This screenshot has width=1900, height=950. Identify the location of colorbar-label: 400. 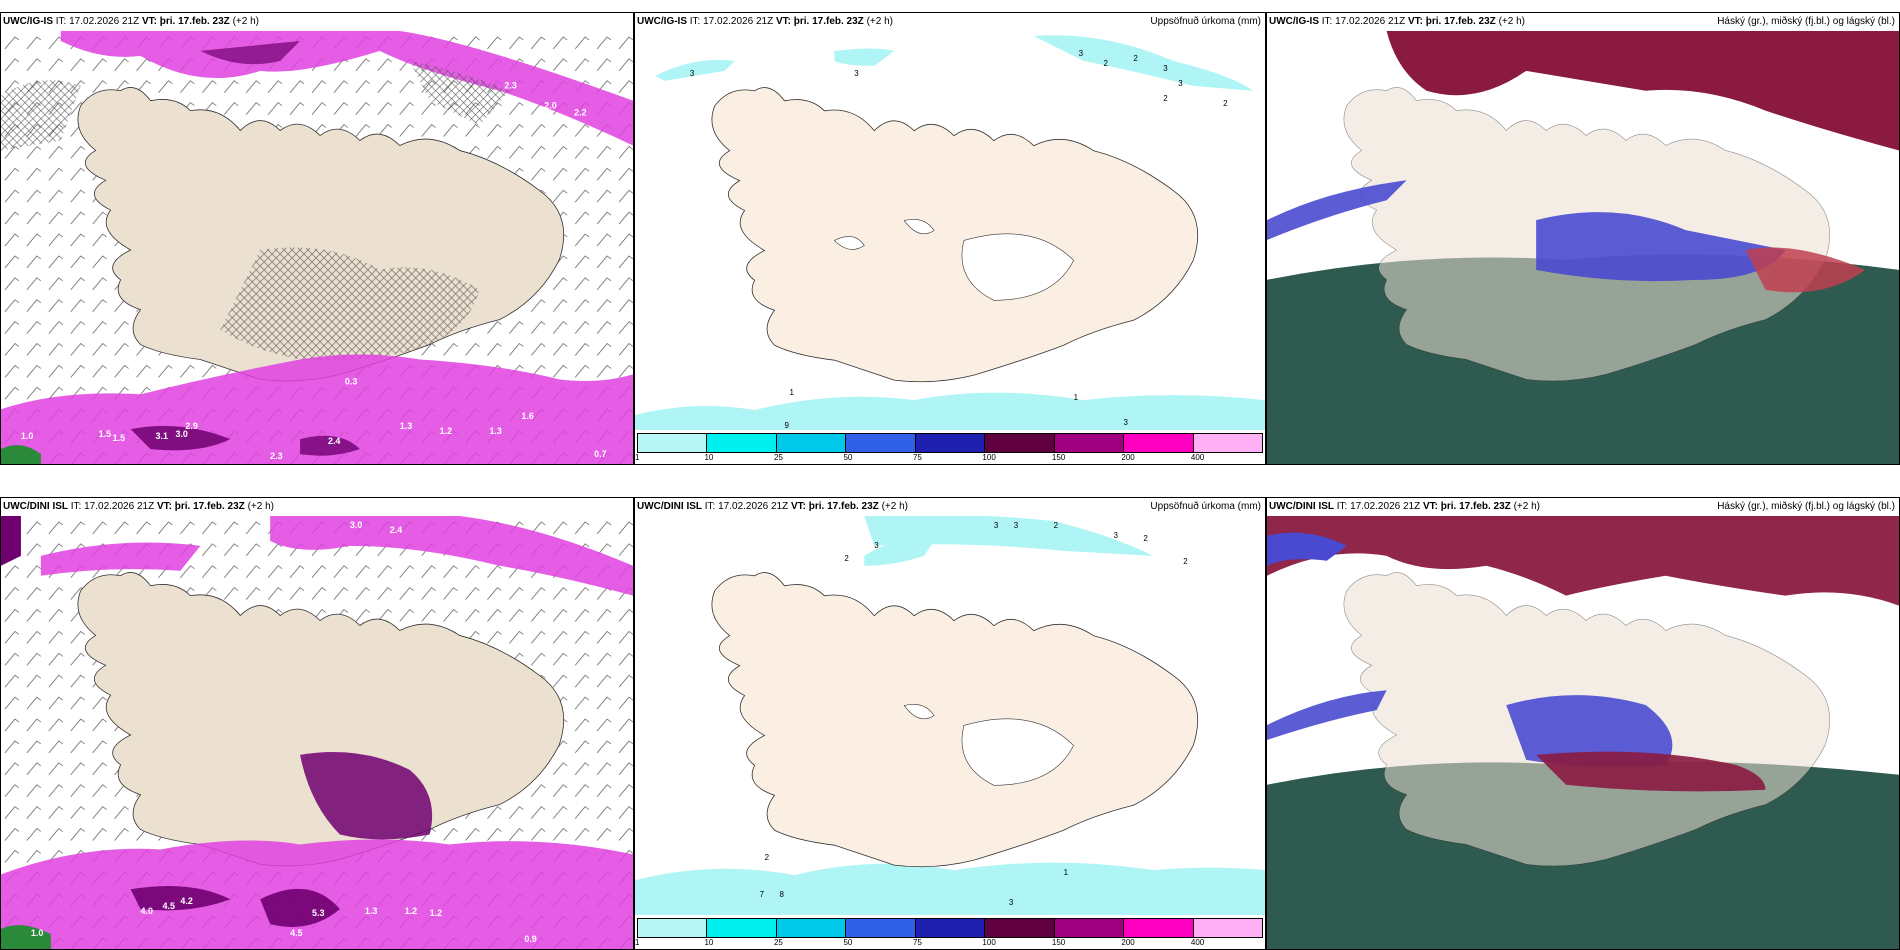
(1197, 457).